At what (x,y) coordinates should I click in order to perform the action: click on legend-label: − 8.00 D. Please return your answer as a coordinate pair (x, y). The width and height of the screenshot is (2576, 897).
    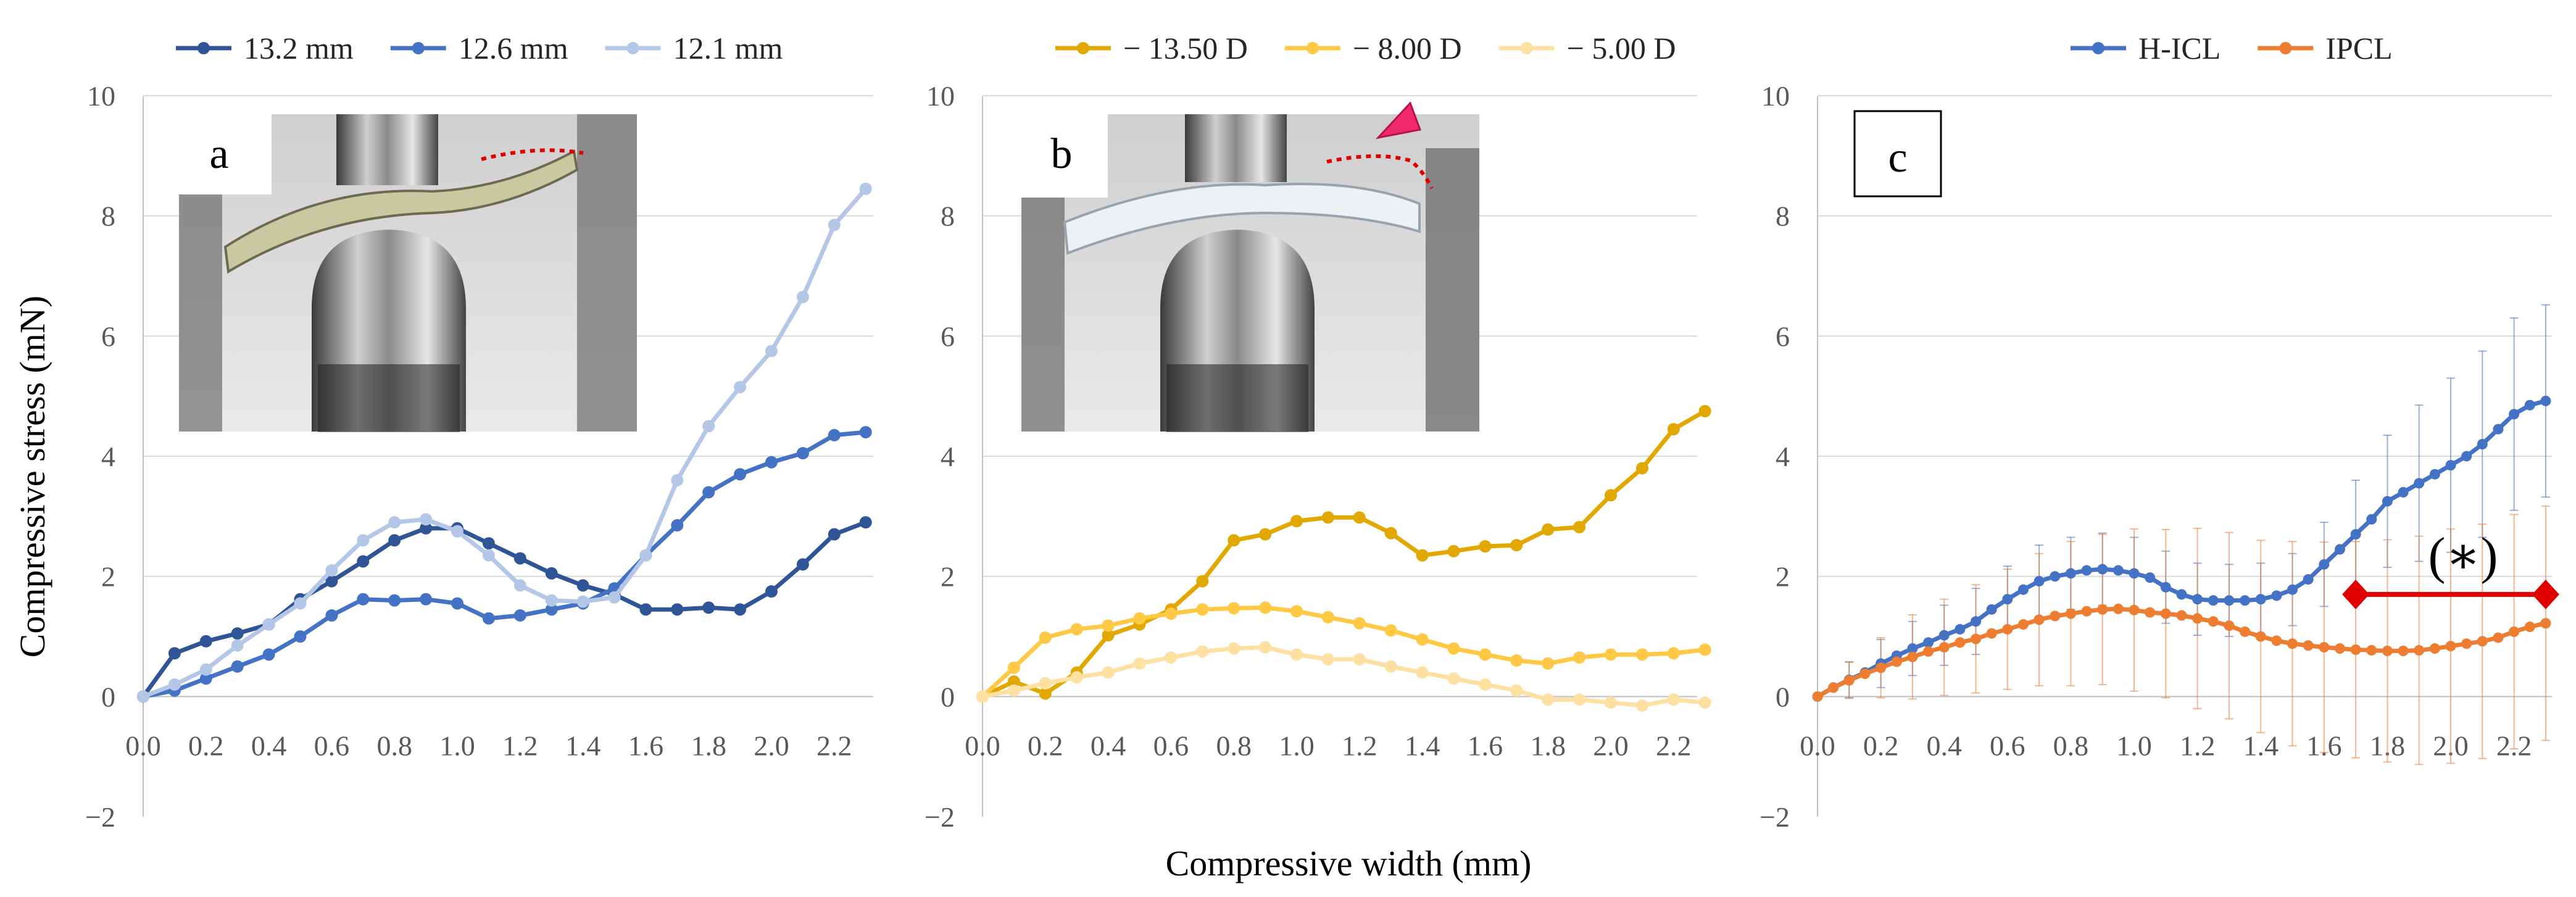
    Looking at the image, I should click on (1408, 48).